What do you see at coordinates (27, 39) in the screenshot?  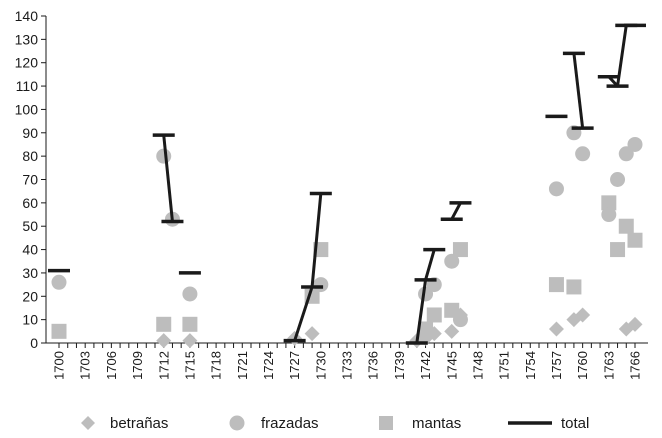 I see `y-tick-label: 130` at bounding box center [27, 39].